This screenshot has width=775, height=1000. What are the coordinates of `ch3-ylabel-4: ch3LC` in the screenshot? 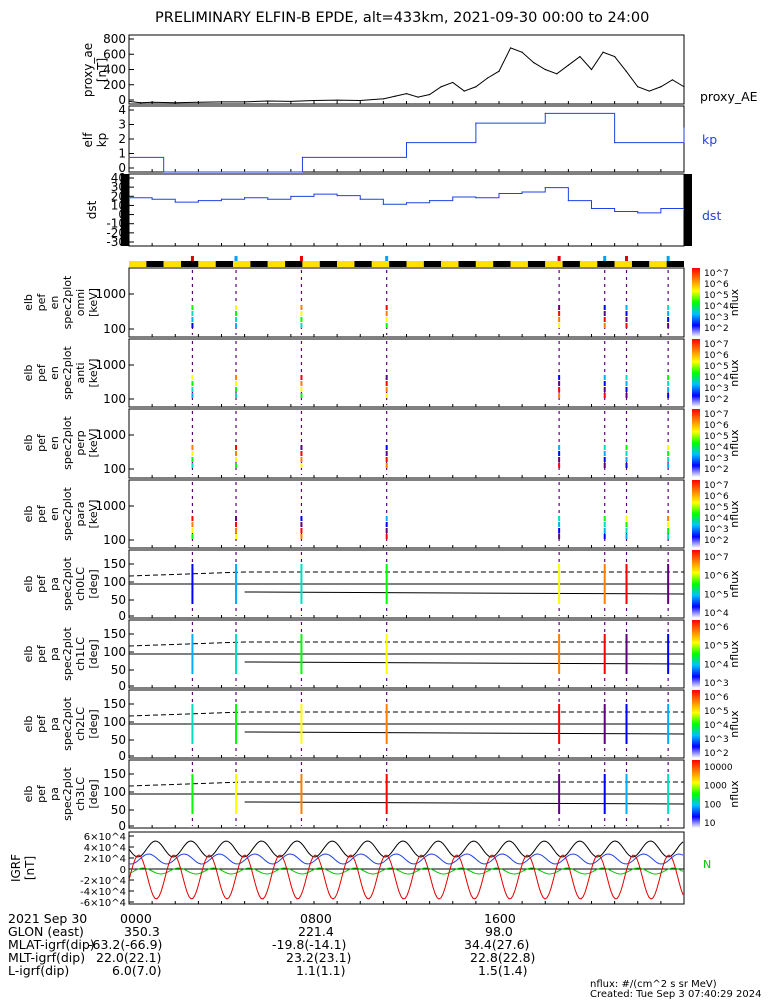 It's located at (80, 794).